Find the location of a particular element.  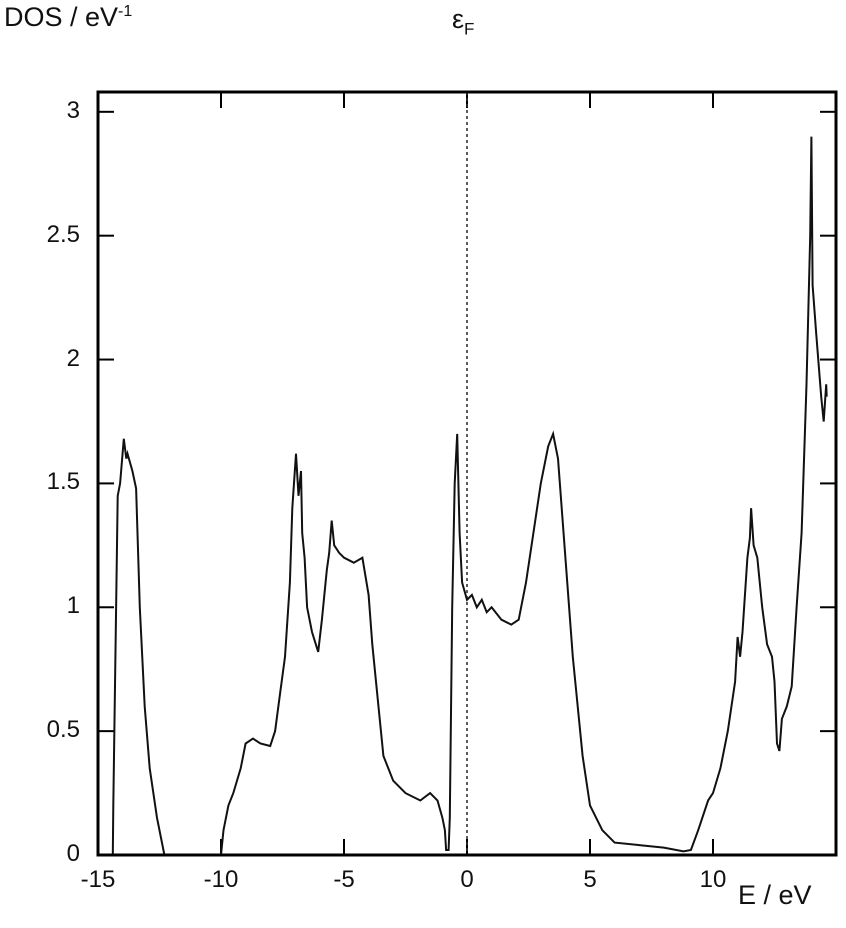

fermi-symbol: ε is located at coordinates (458, 19).